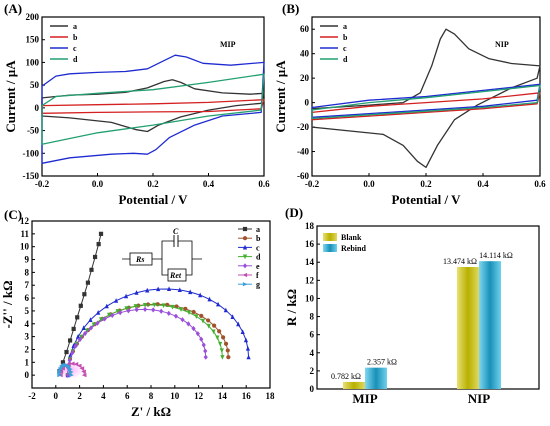 The image size is (550, 426). I want to click on bar-value-label: 14.114 kΩ, so click(496, 255).